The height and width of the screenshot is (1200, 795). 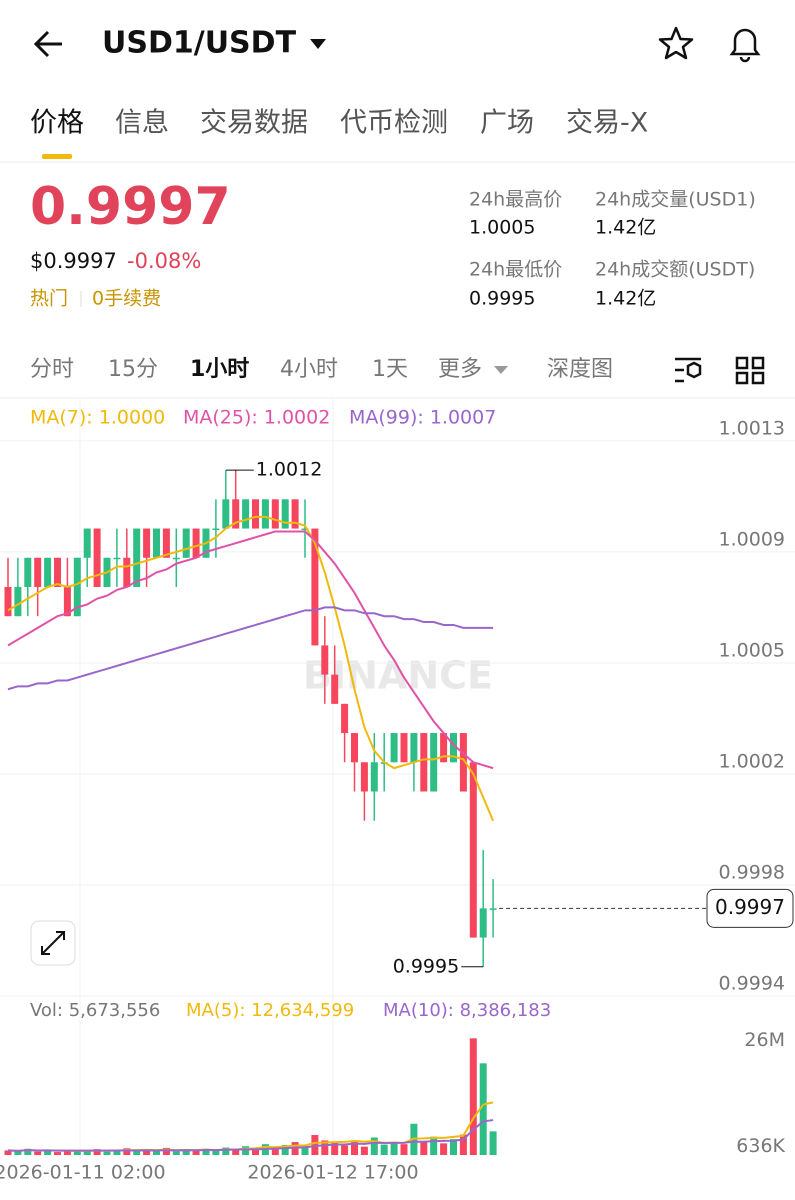 What do you see at coordinates (501, 370) in the screenshot?
I see `more-dropdown` at bounding box center [501, 370].